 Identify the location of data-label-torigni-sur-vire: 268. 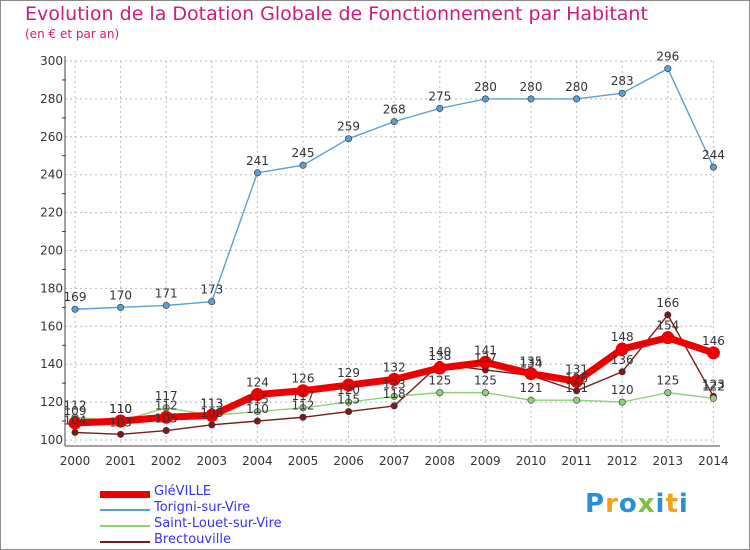
(394, 110).